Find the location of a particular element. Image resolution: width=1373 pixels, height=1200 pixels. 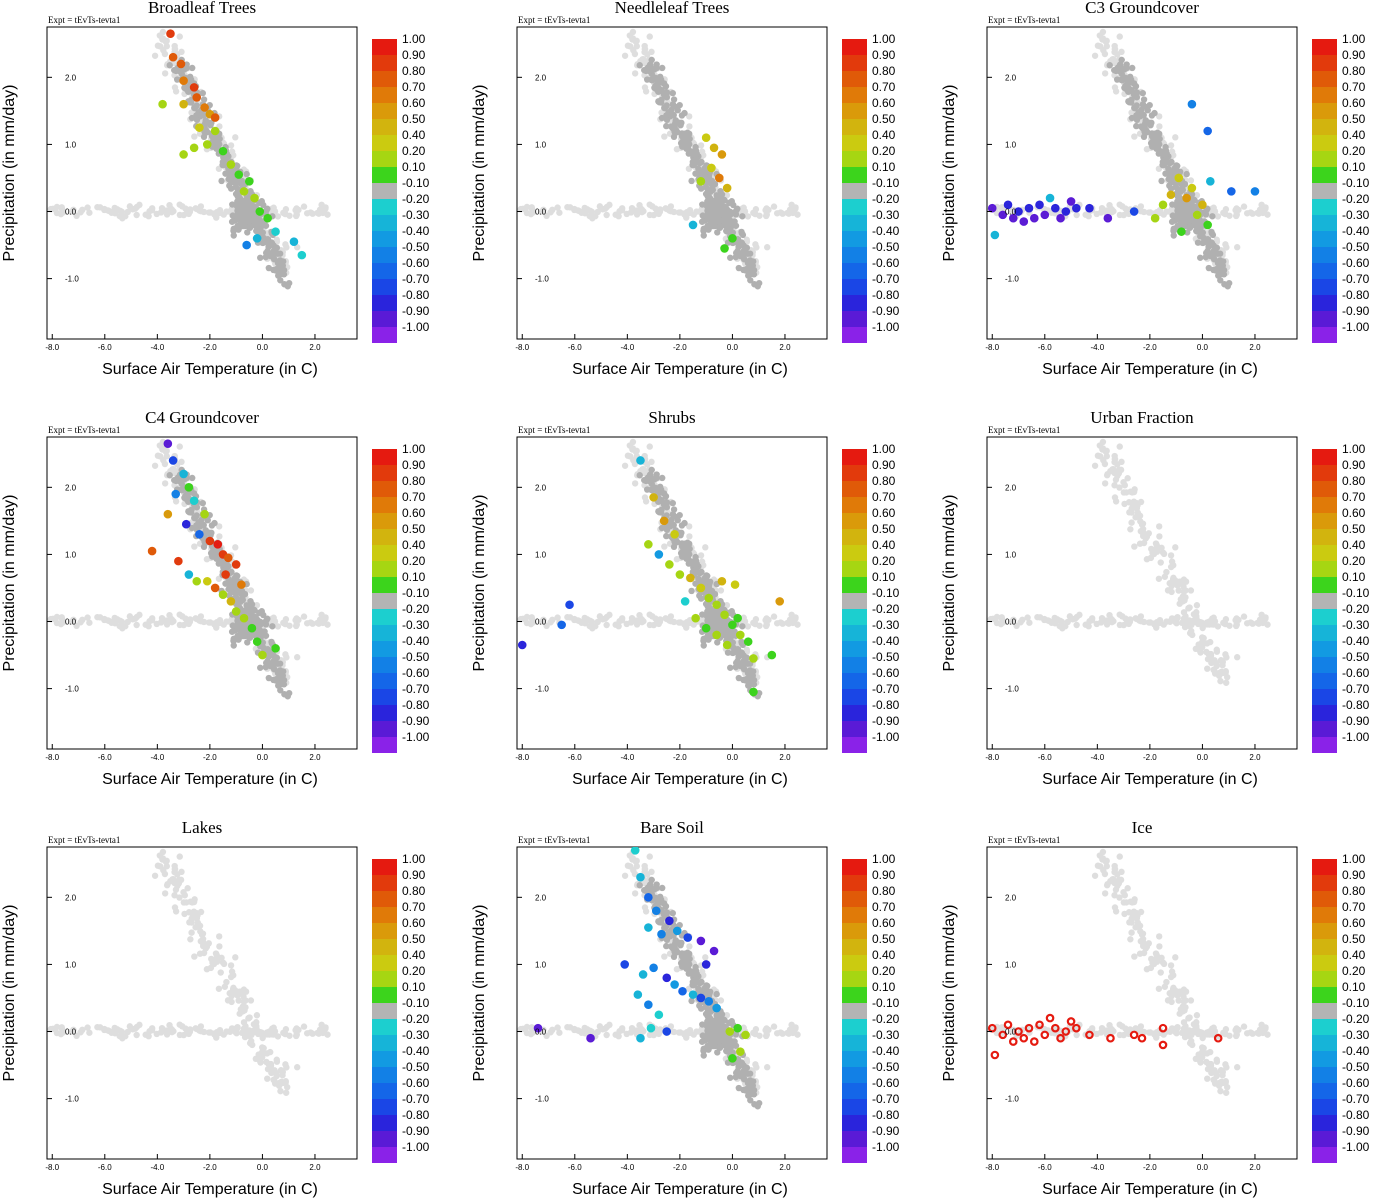

scatter-points is located at coordinates (659, 569).